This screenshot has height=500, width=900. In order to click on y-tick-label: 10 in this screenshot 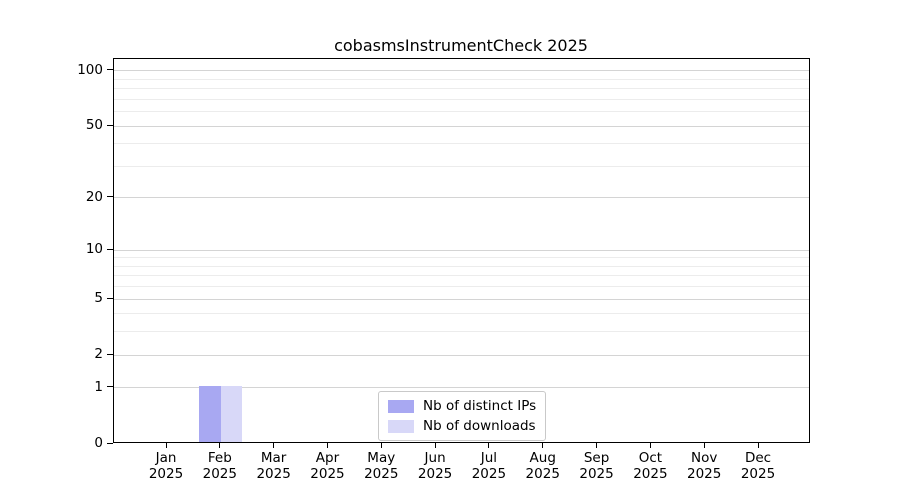, I will do `click(94, 249)`.